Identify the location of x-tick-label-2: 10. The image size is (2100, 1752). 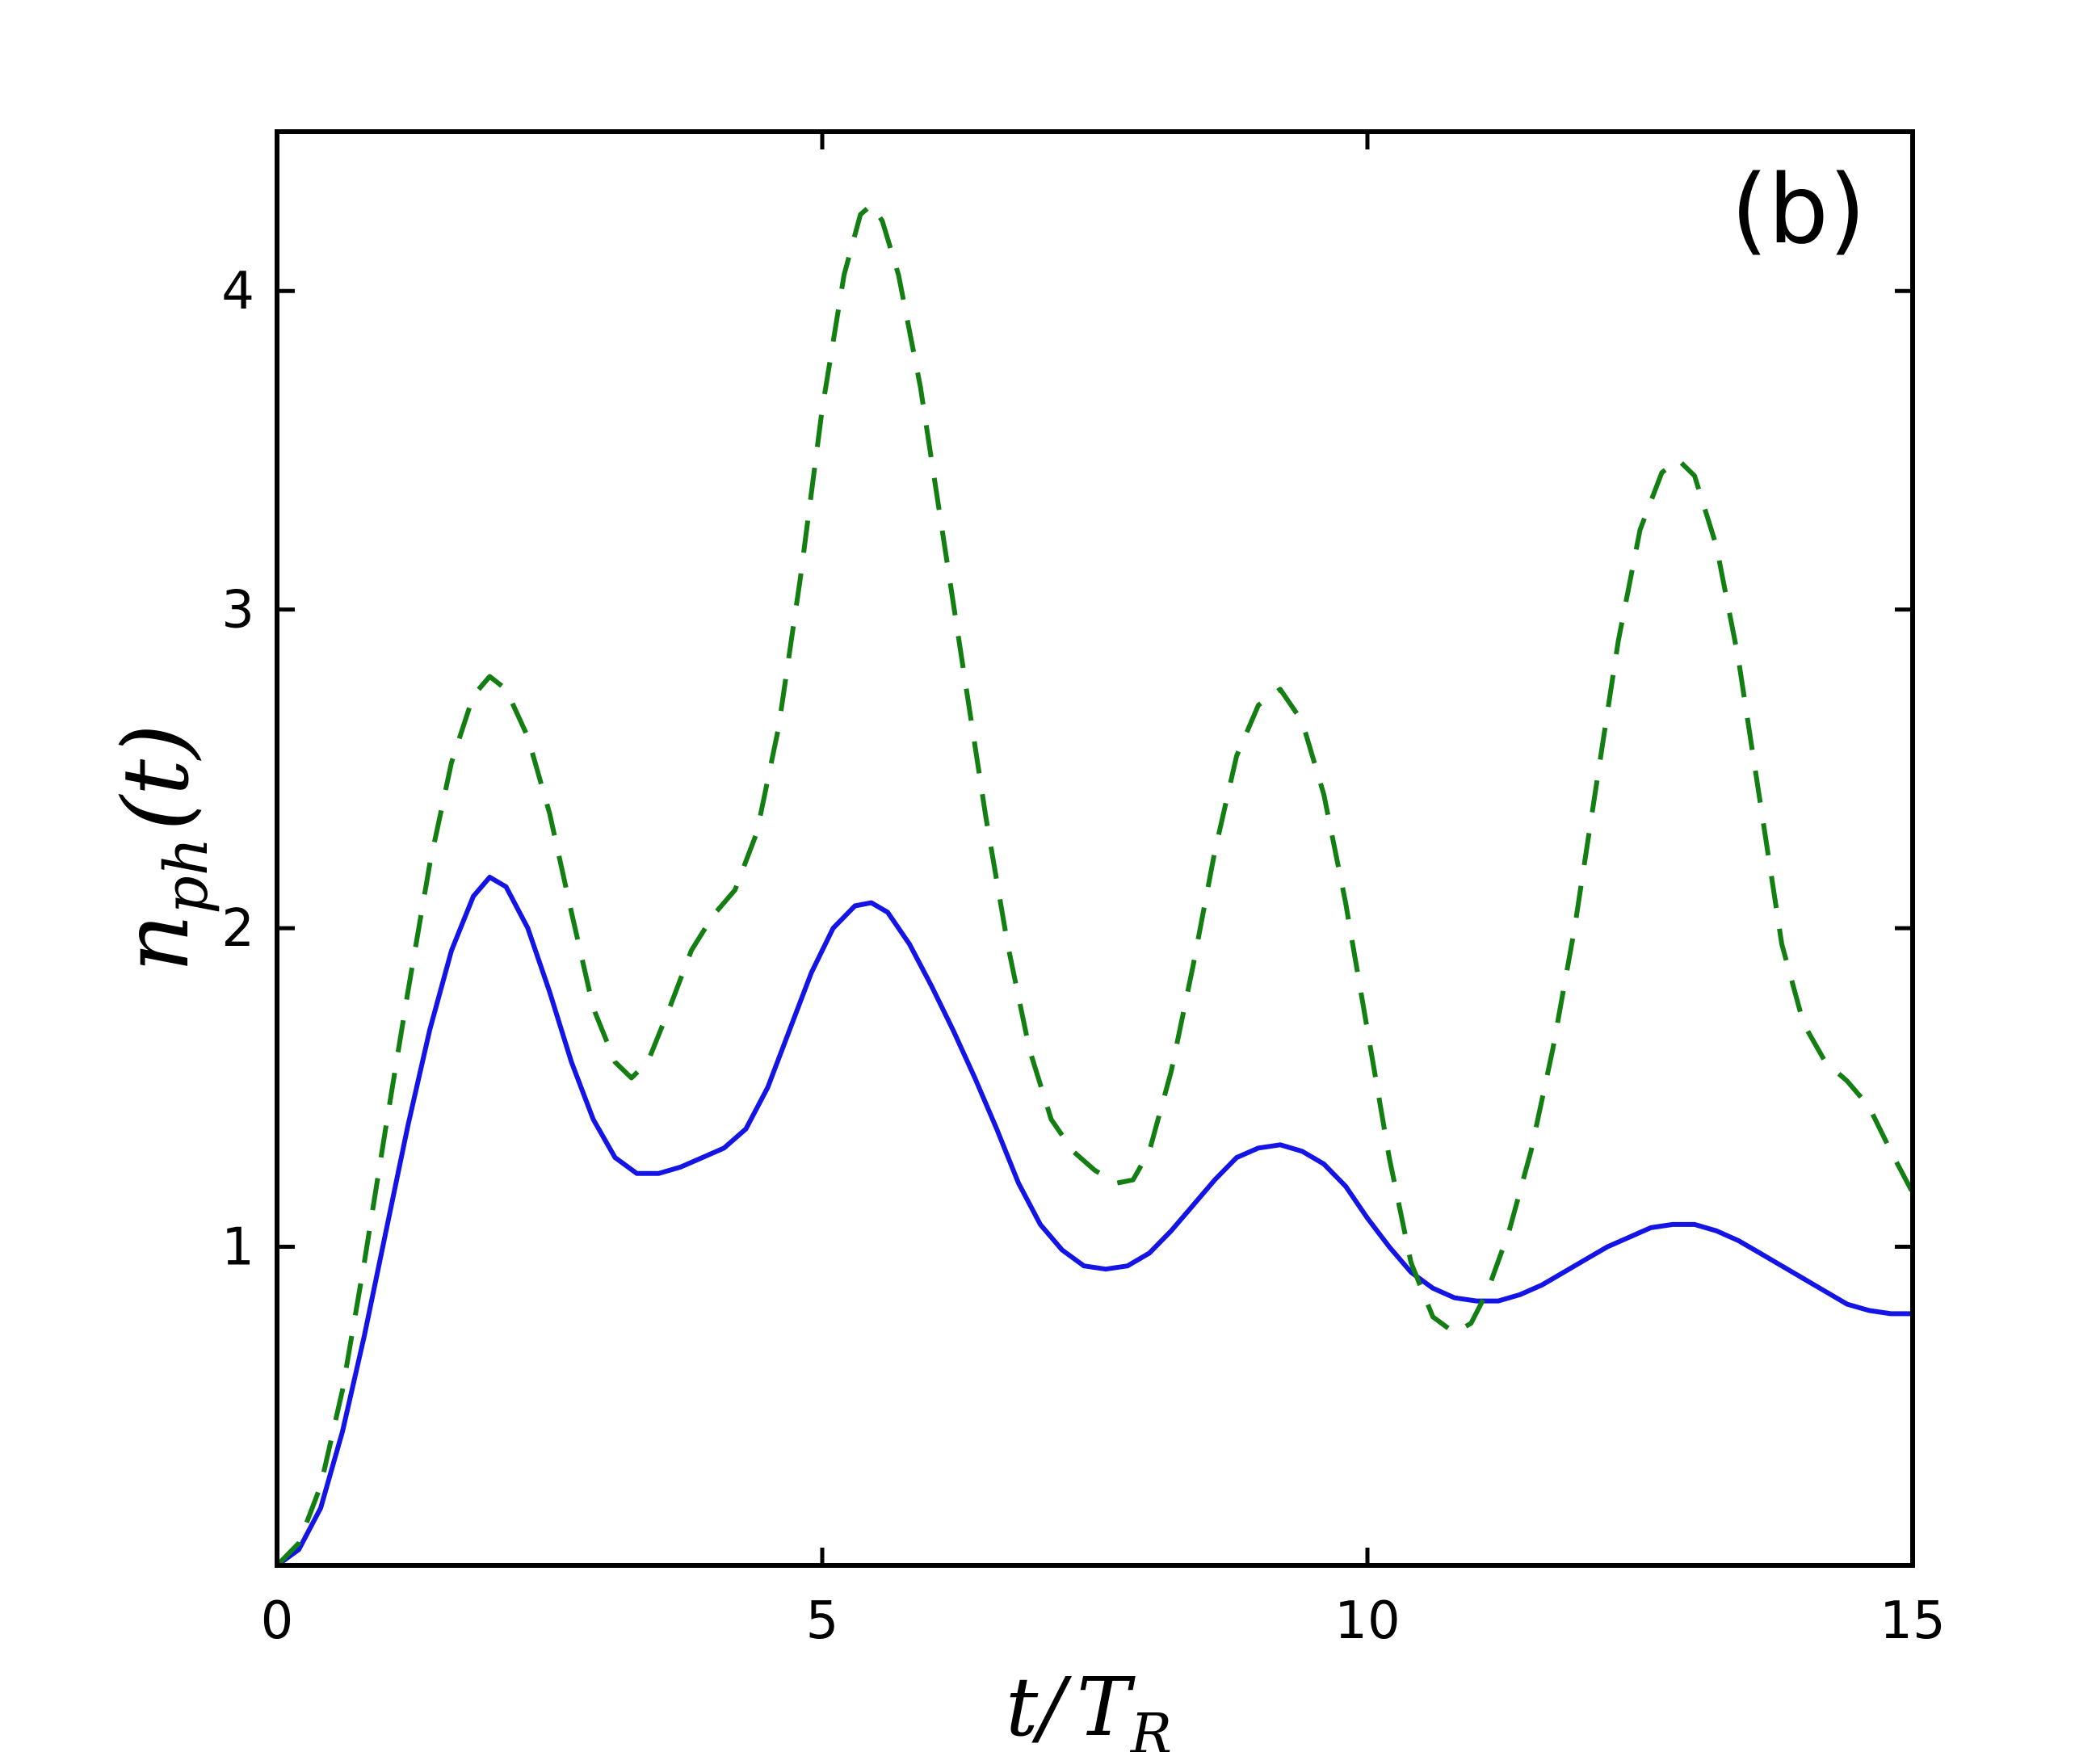
(1367, 1621).